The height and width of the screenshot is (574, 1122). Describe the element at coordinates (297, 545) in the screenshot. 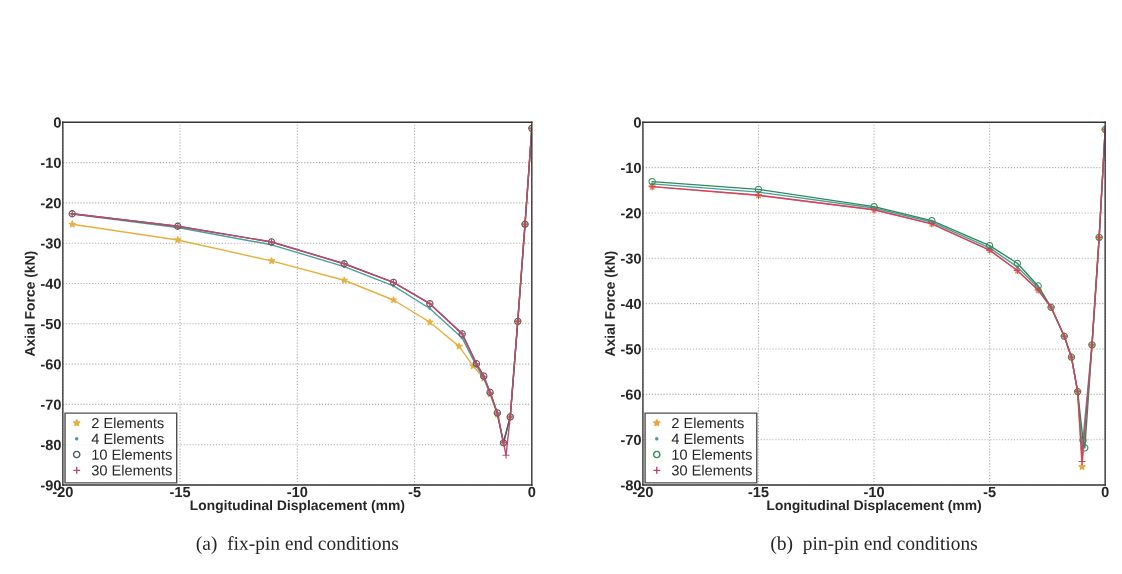

I see `text: (a) fix-pin end conditions` at that location.